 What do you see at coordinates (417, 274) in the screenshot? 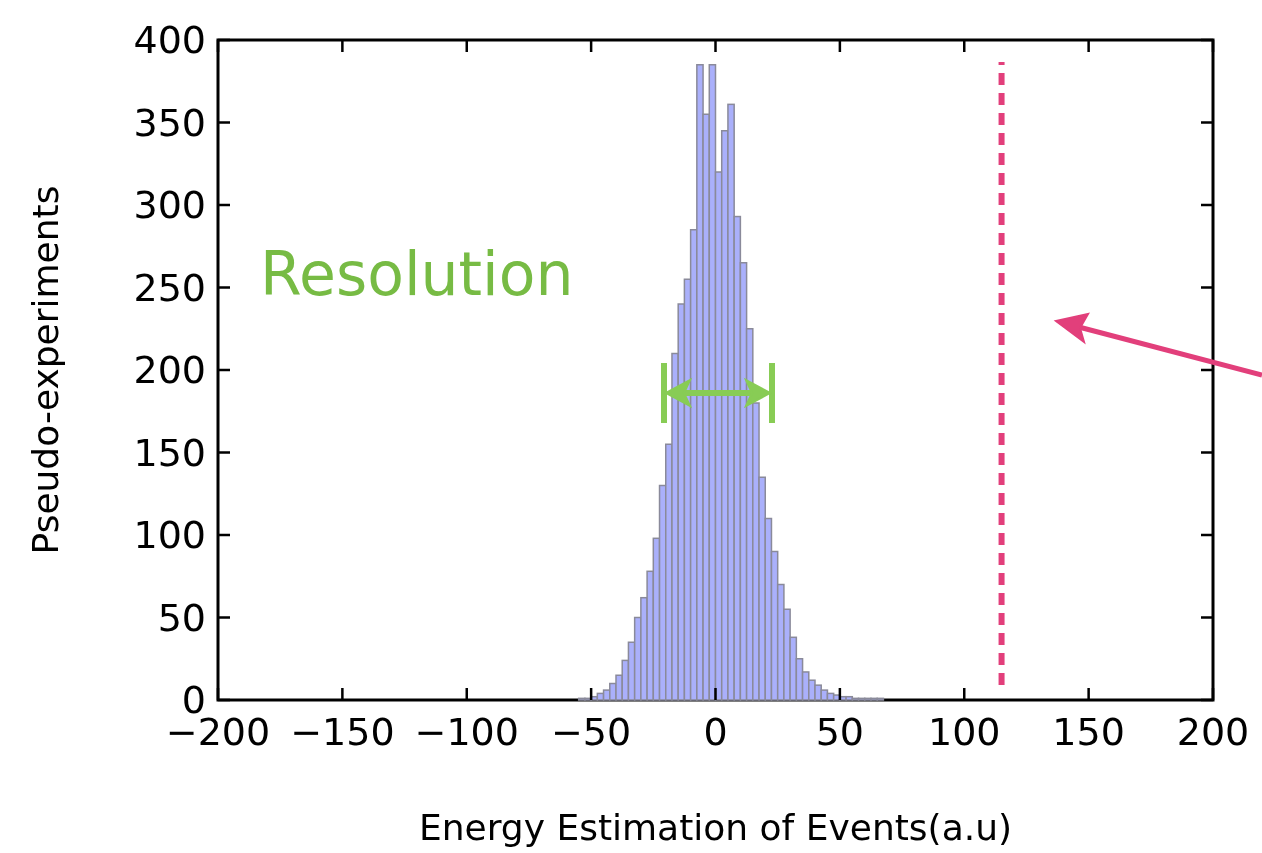
I see `annotation: Resolution` at bounding box center [417, 274].